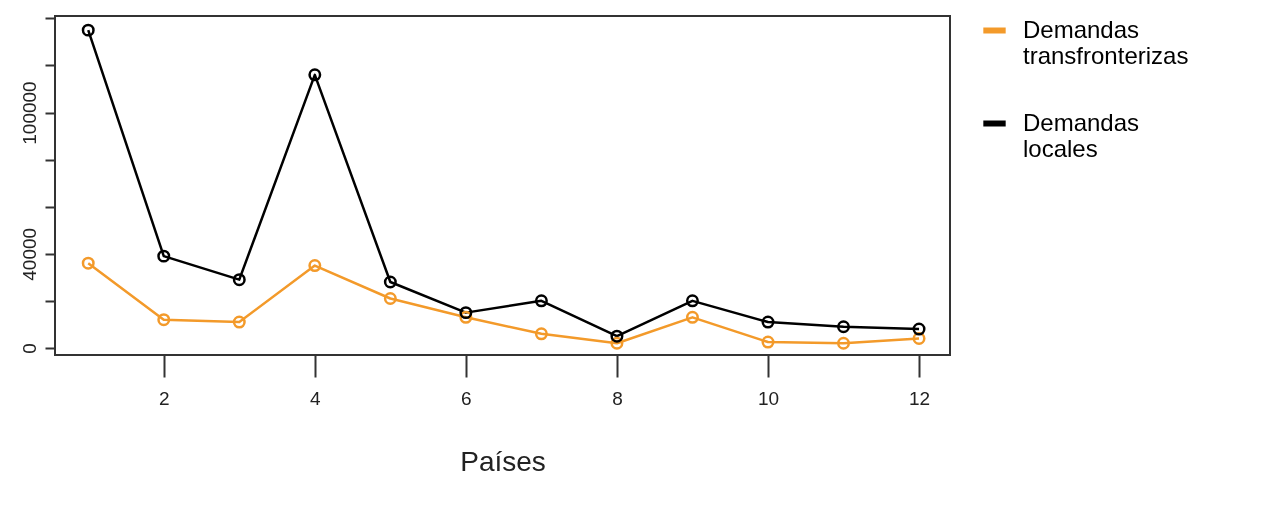 This screenshot has height=514, width=1270. Describe the element at coordinates (503, 461) in the screenshot. I see `x-axis-title: Países` at that location.